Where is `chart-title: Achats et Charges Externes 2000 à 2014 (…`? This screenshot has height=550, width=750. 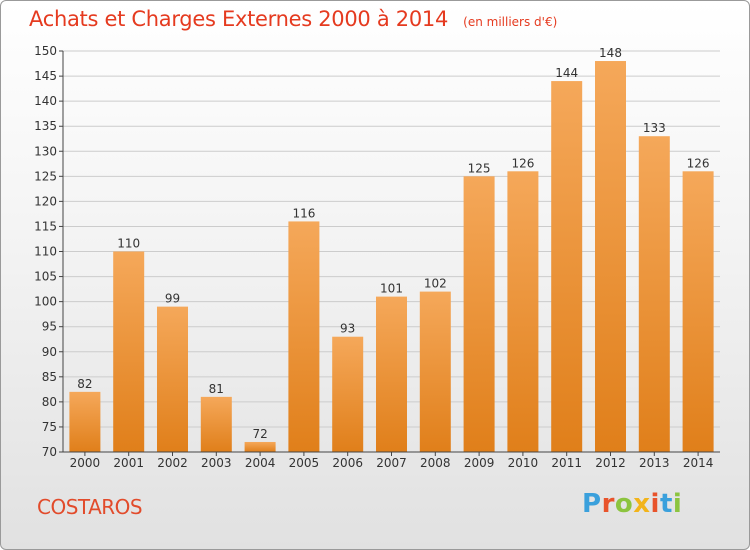 chart-title: Achats et Charges Externes 2000 à 2014 (… is located at coordinates (293, 19).